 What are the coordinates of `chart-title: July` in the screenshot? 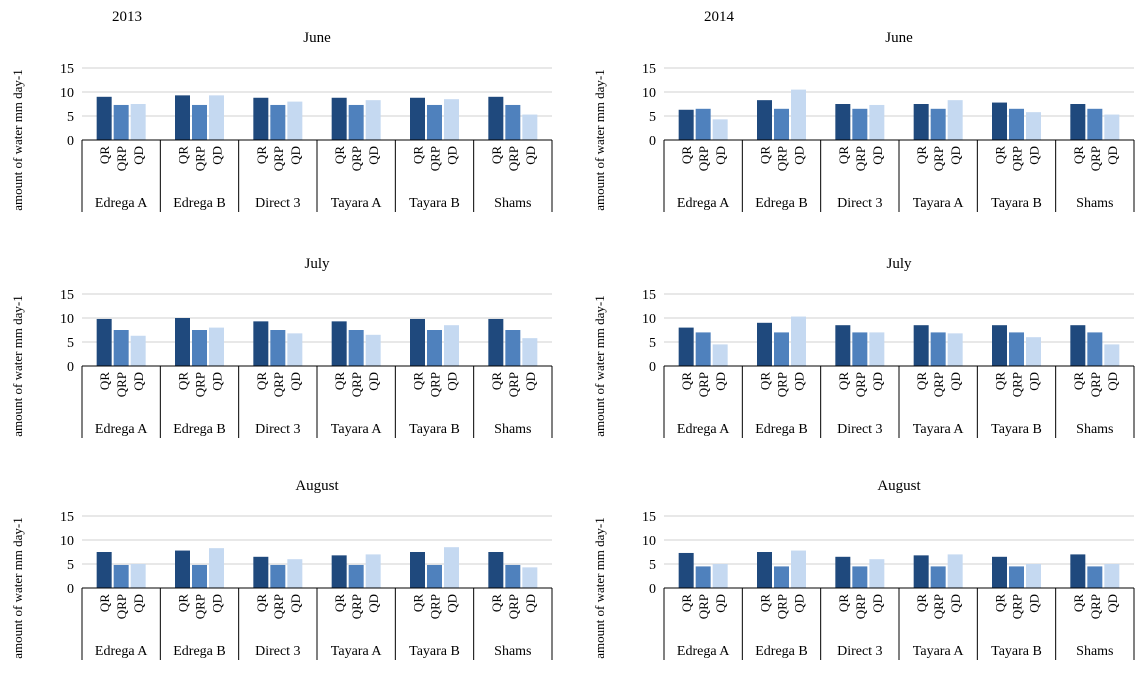 It's located at (317, 264).